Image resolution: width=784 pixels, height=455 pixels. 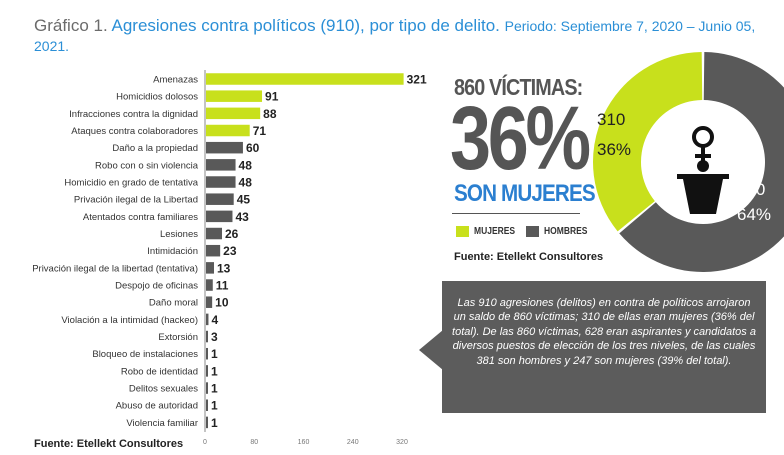 What do you see at coordinates (244, 200) in the screenshot?
I see `bar-value-label: 45` at bounding box center [244, 200].